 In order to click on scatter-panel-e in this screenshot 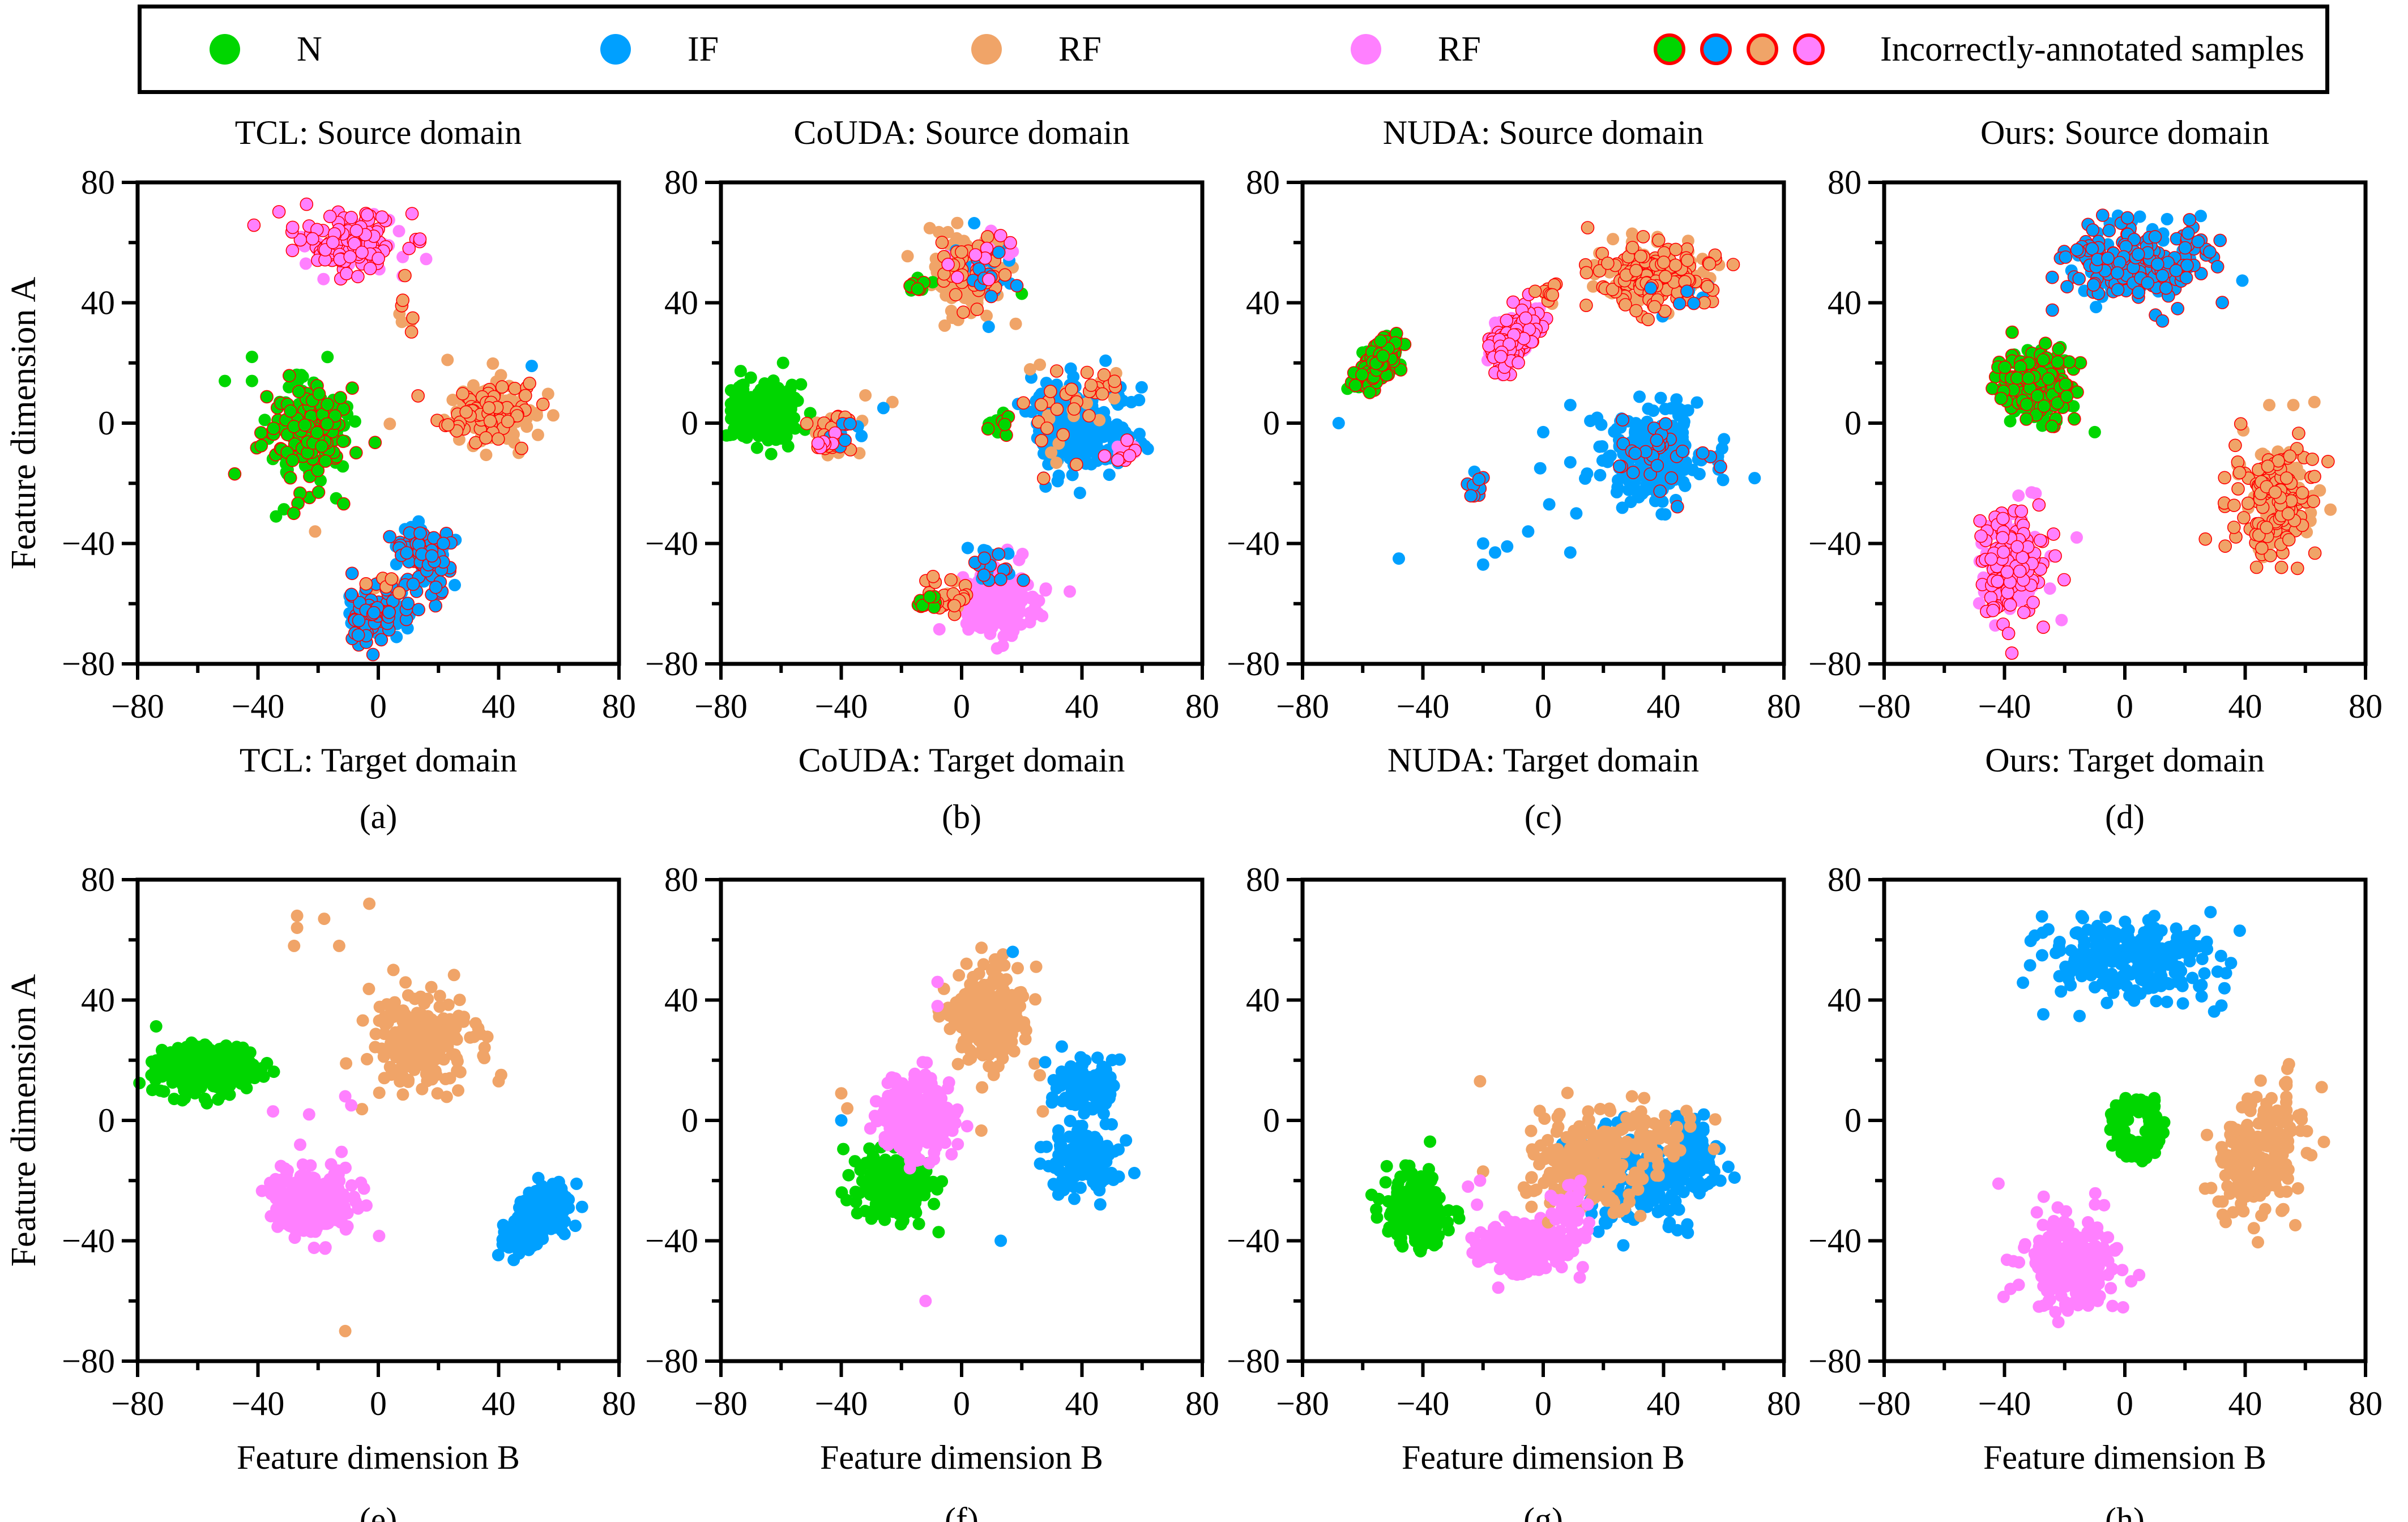, I will do `click(361, 1117)`.